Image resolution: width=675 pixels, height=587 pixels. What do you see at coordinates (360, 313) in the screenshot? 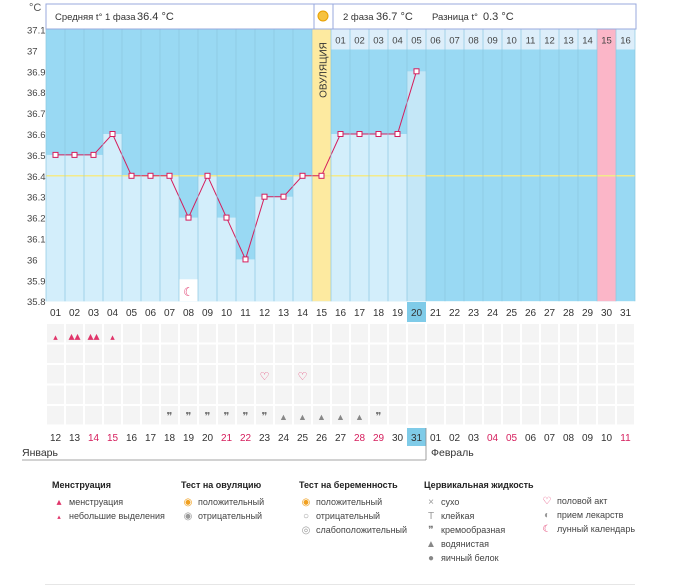
I see `cycle-day-label: 17` at bounding box center [360, 313].